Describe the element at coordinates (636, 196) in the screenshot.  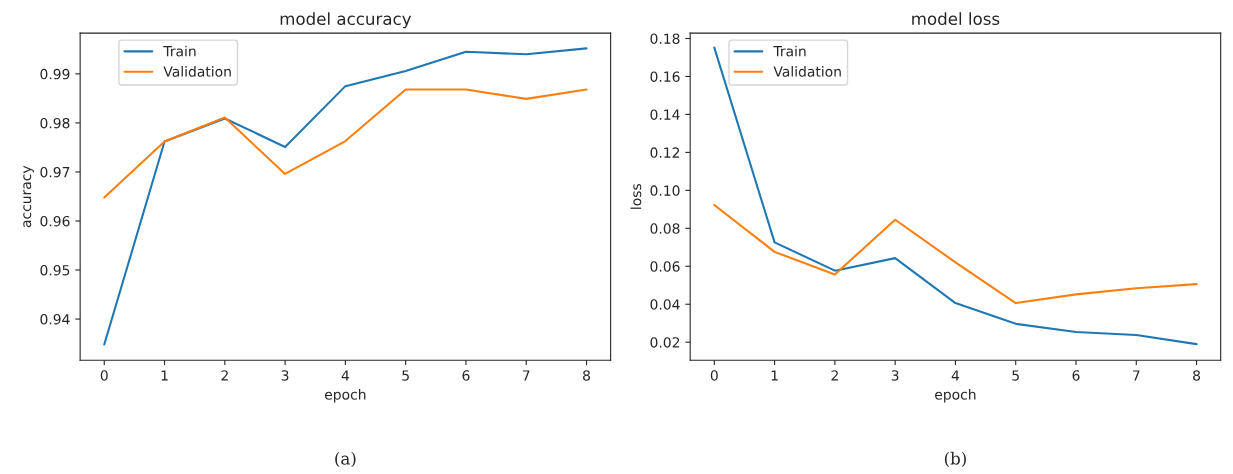
I see `y-axis-title: loss` at that location.